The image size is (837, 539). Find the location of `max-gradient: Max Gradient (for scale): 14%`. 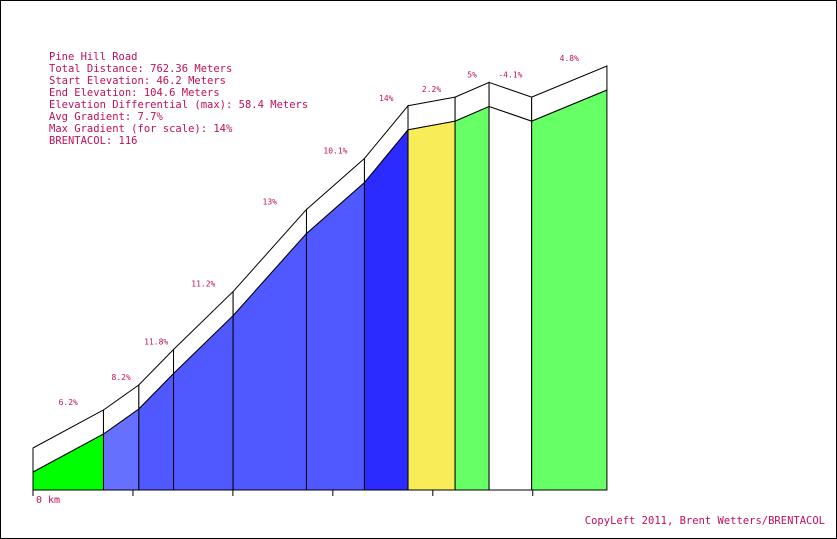

max-gradient: Max Gradient (for scale): 14% is located at coordinates (141, 129).